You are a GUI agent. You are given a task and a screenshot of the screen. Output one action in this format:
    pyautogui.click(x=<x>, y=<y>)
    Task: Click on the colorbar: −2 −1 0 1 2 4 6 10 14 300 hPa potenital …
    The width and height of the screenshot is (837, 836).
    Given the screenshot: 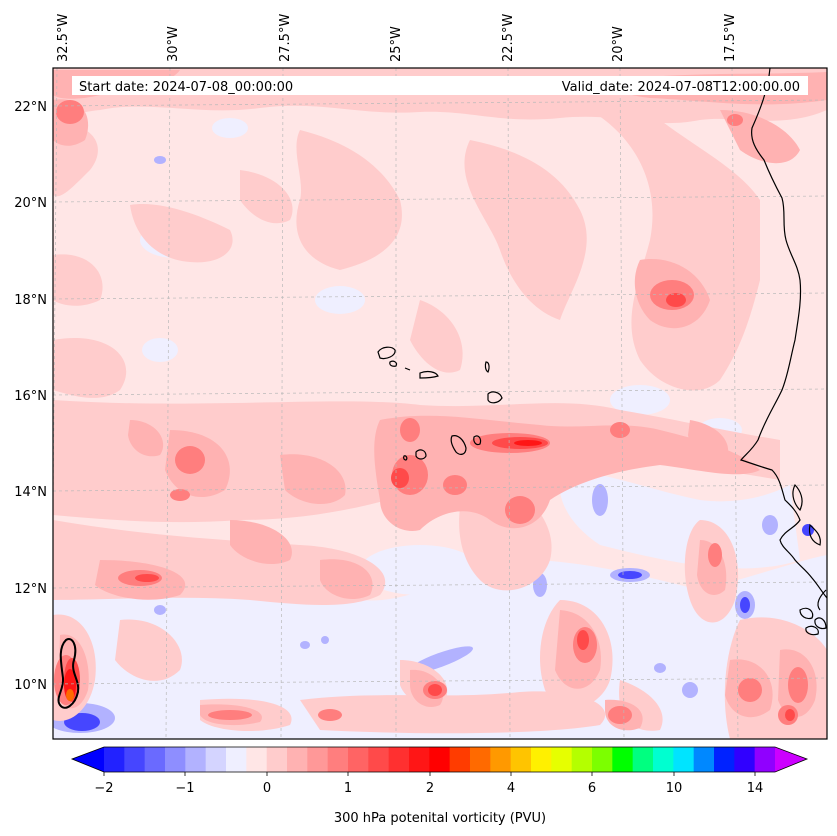 What is the action you would take?
    pyautogui.click(x=439, y=786)
    